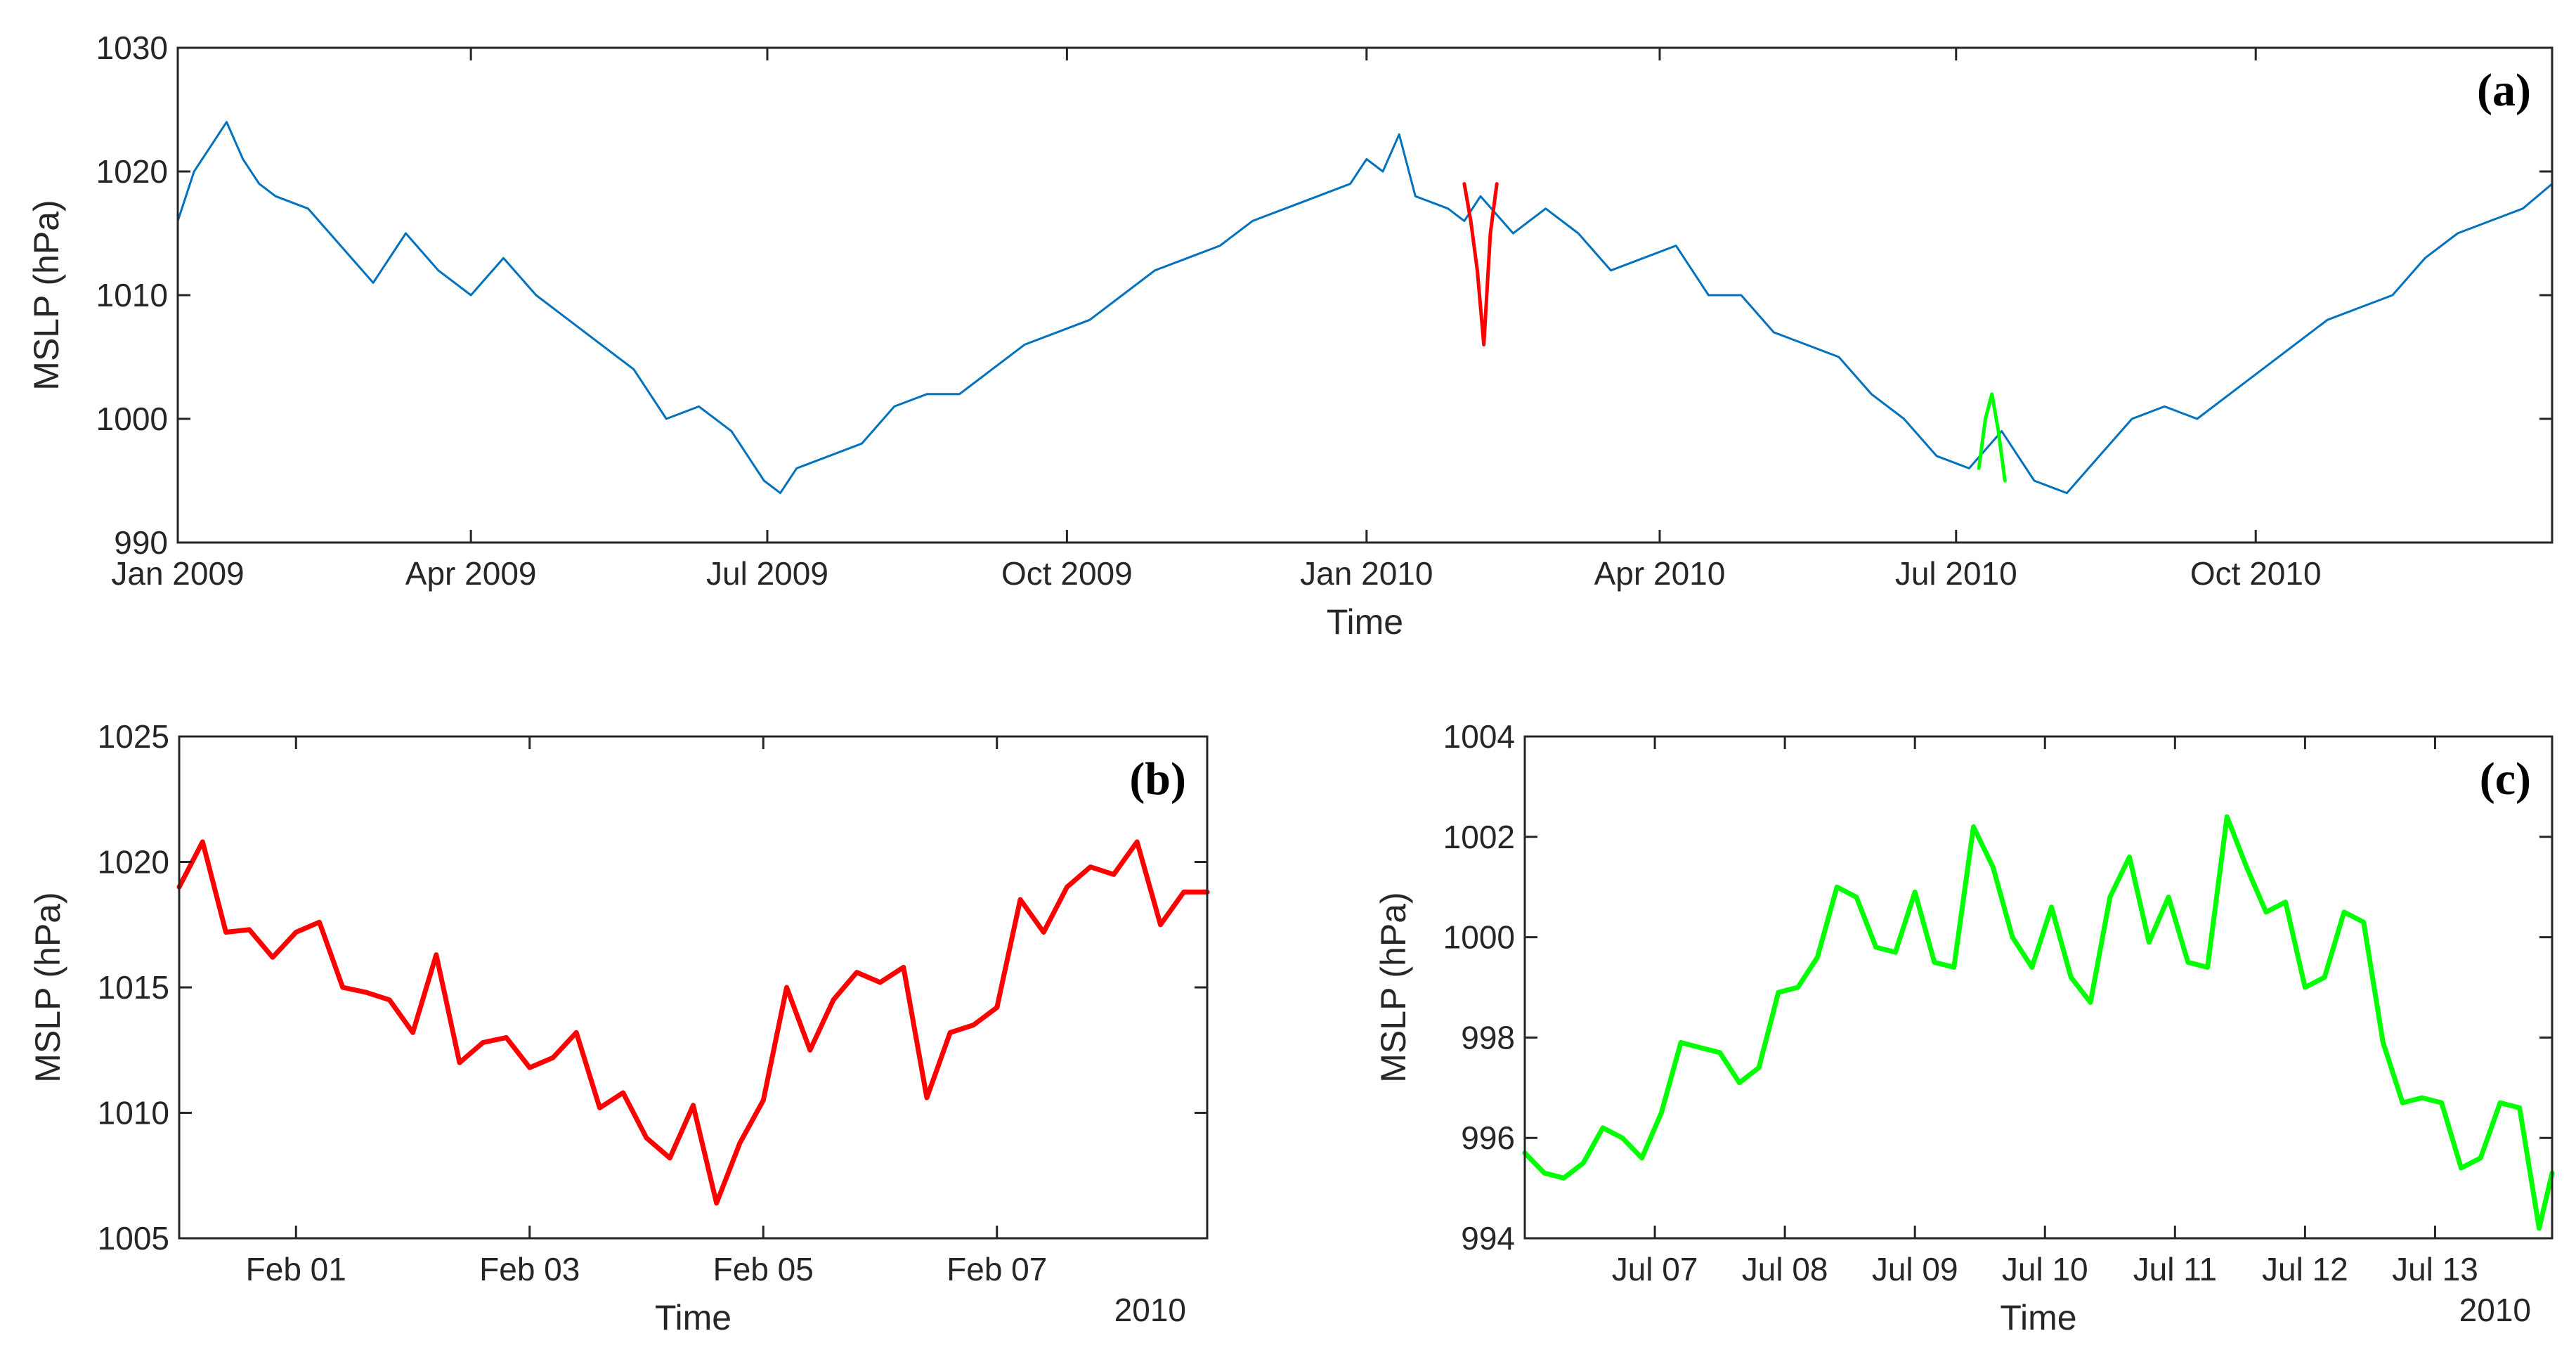  What do you see at coordinates (1479, 837) in the screenshot?
I see `y-tick-label-c-4: 1002` at bounding box center [1479, 837].